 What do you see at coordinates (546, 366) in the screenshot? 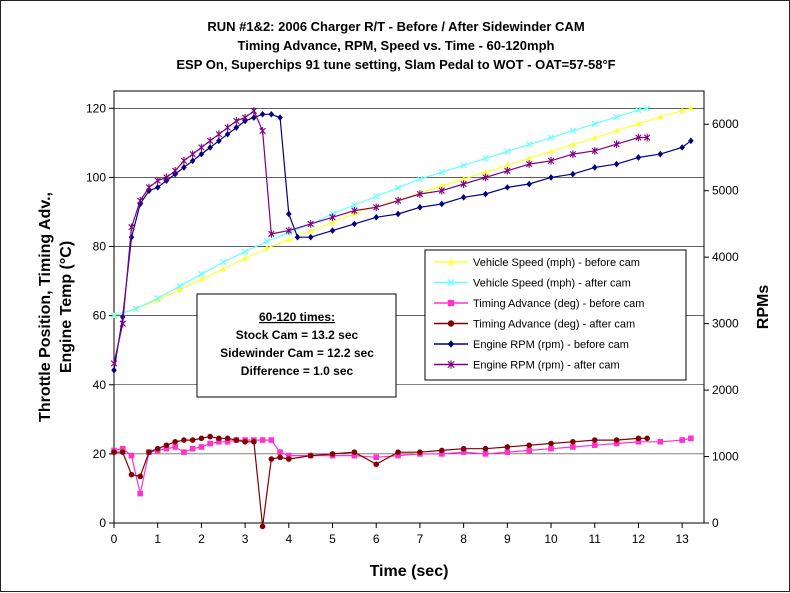
I see `legend-label-5: Engine RPM (rpm) - after cam` at bounding box center [546, 366].